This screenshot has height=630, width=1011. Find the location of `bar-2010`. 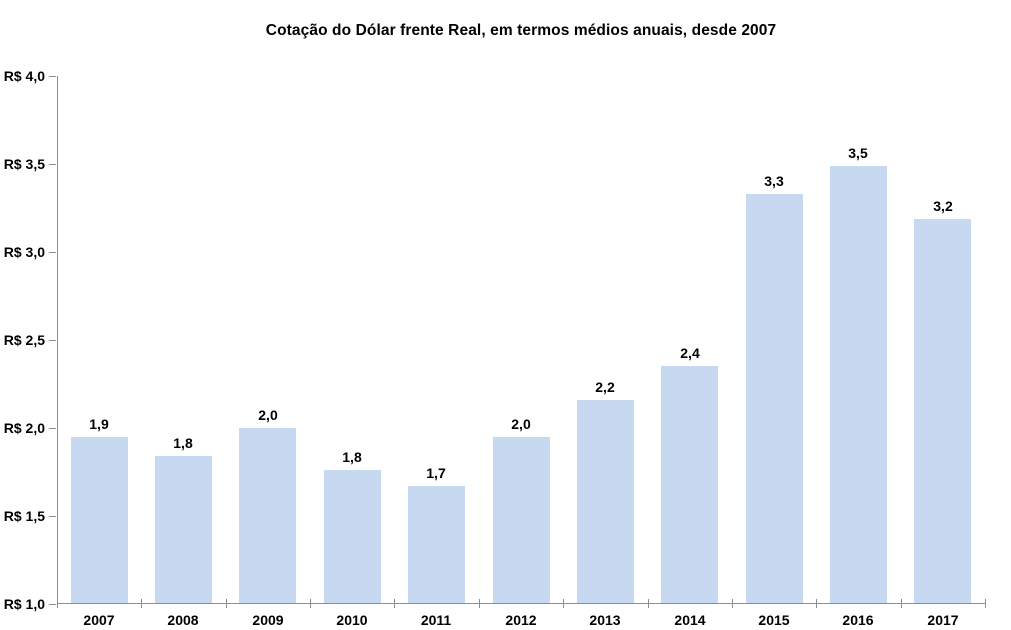

bar-2010 is located at coordinates (352, 536).